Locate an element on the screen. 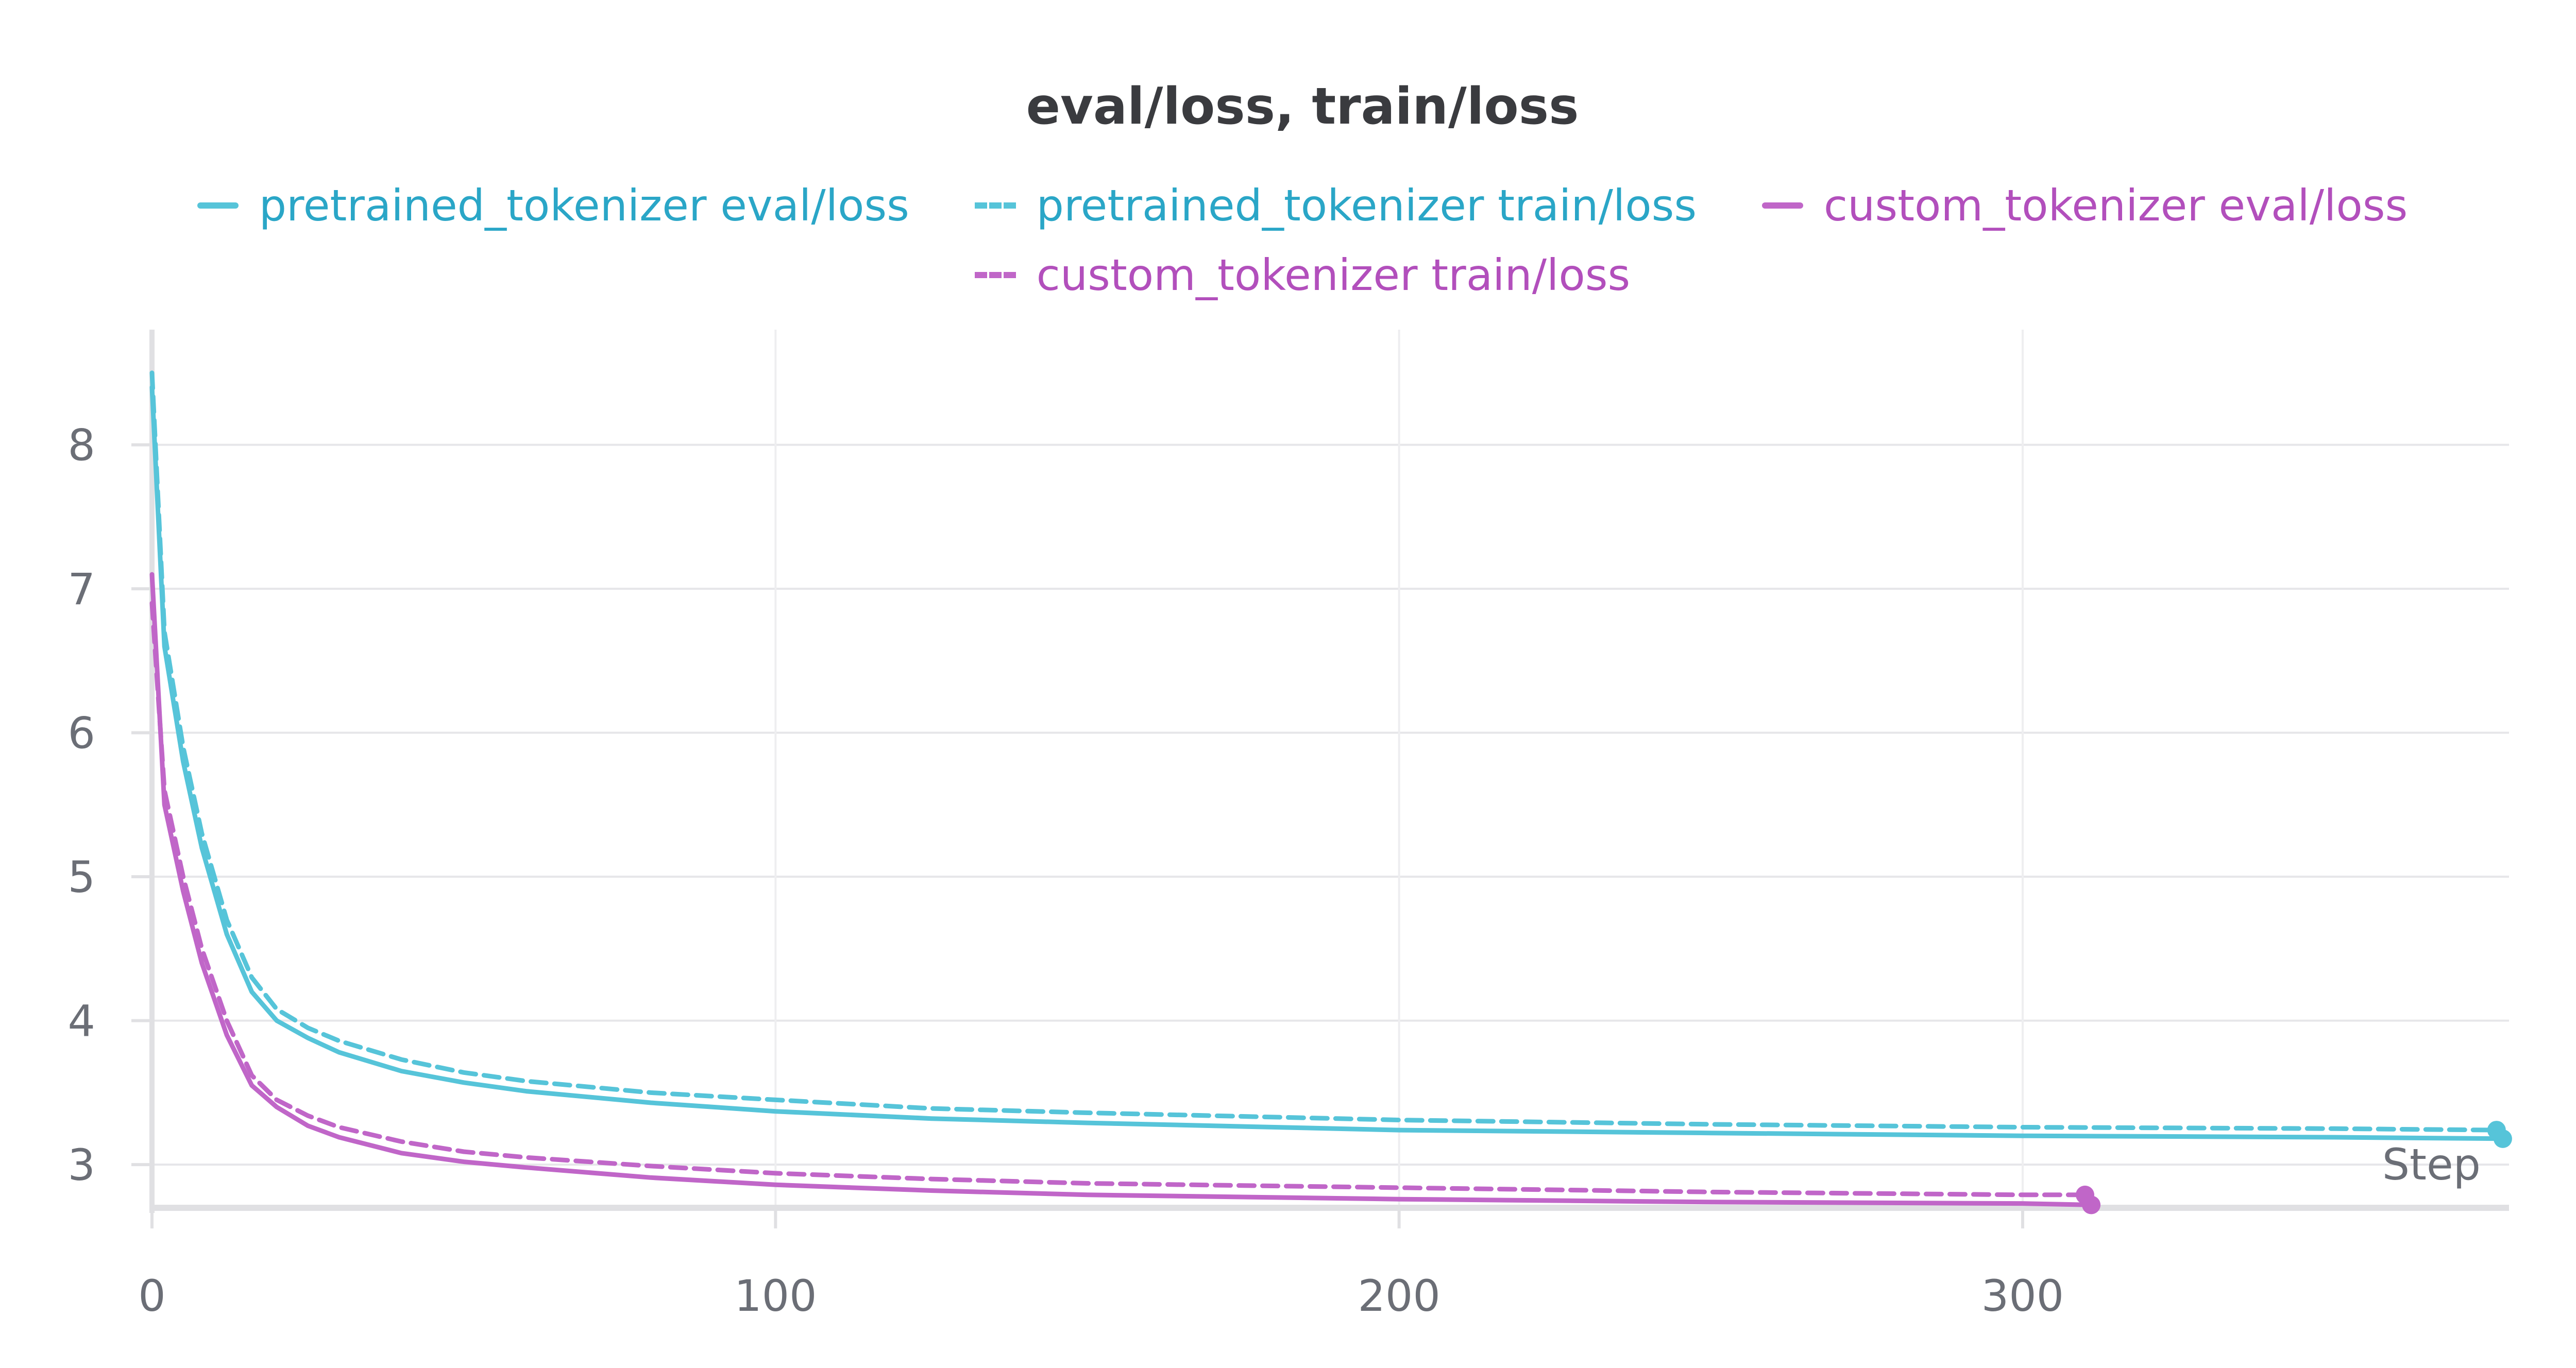  chart-title: eval/loss, train/loss is located at coordinates (1302, 106).